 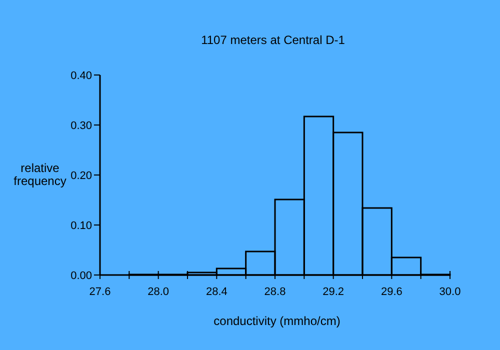 I want to click on x-tick-label: 27.6, so click(x=100, y=292).